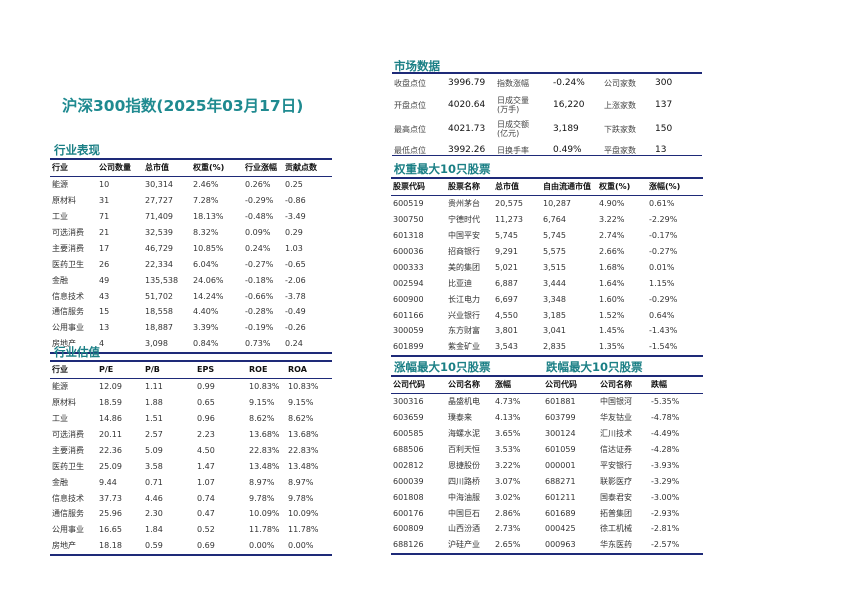 The width and height of the screenshot is (842, 595). Describe the element at coordinates (661, 150) in the screenshot. I see `market-value: 13` at that location.